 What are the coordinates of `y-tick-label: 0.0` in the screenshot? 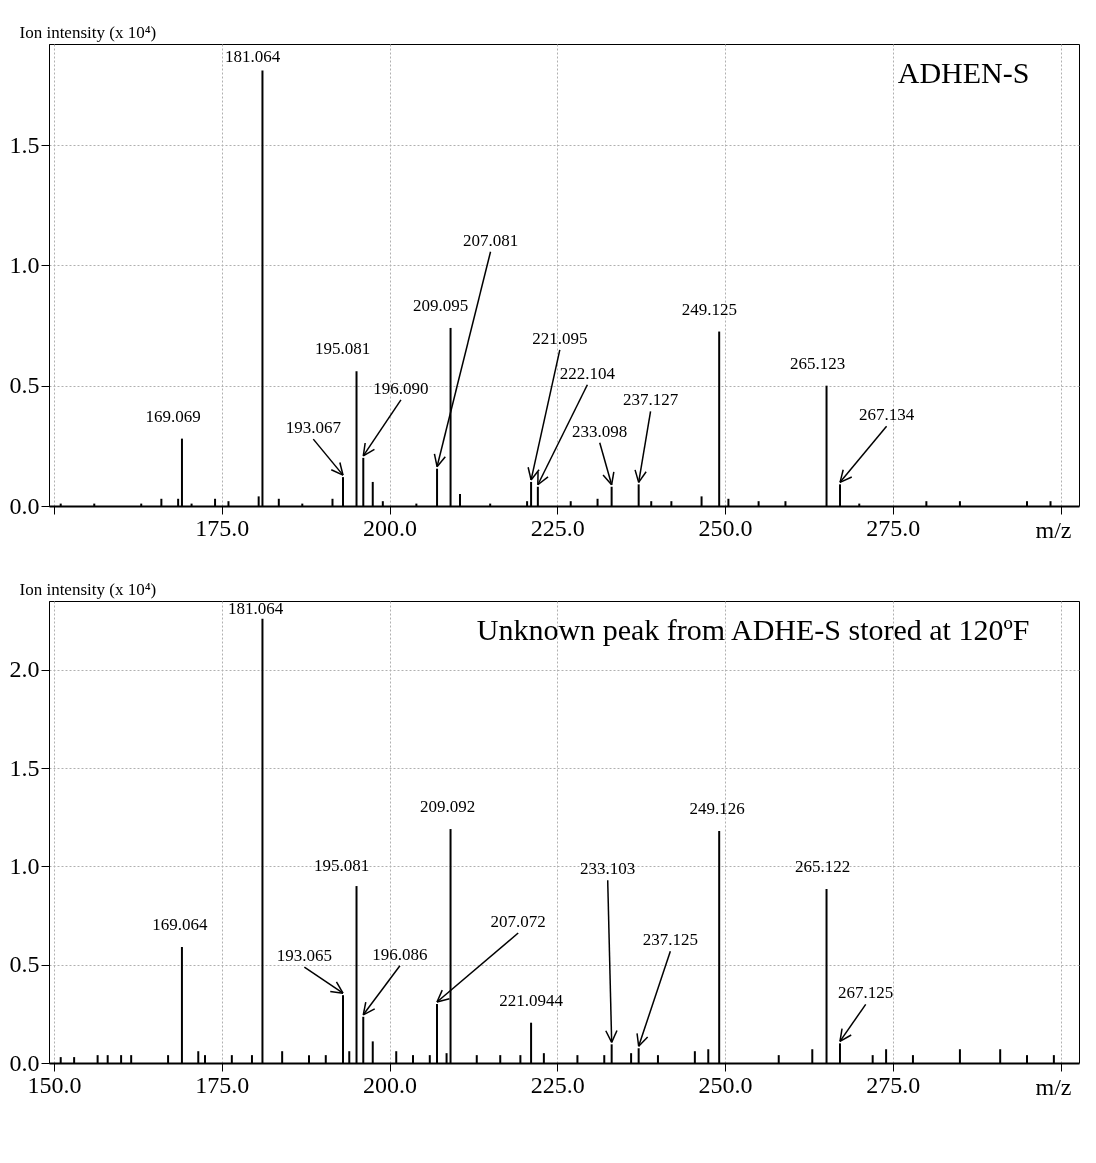 It's located at (24, 505).